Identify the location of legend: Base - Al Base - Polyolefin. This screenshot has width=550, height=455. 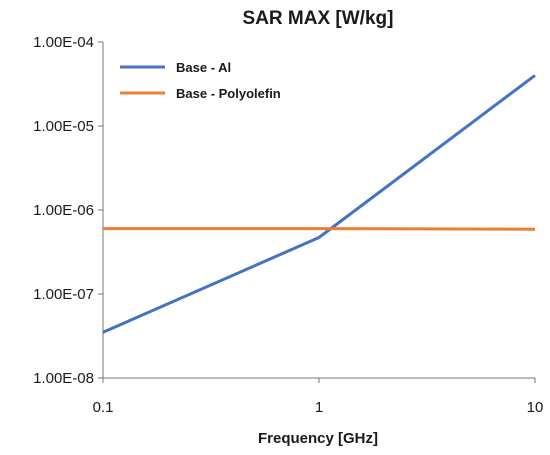
(200, 80).